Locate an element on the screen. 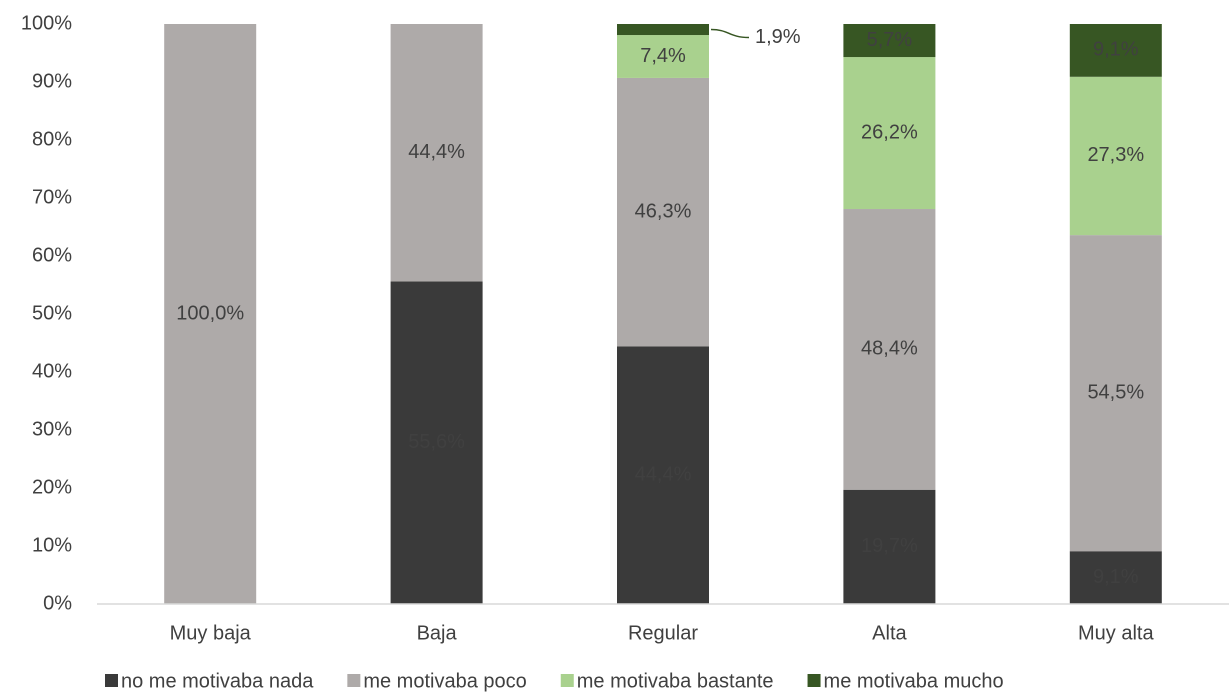 This screenshot has width=1229, height=694. y-tick-label: 90% is located at coordinates (52, 81).